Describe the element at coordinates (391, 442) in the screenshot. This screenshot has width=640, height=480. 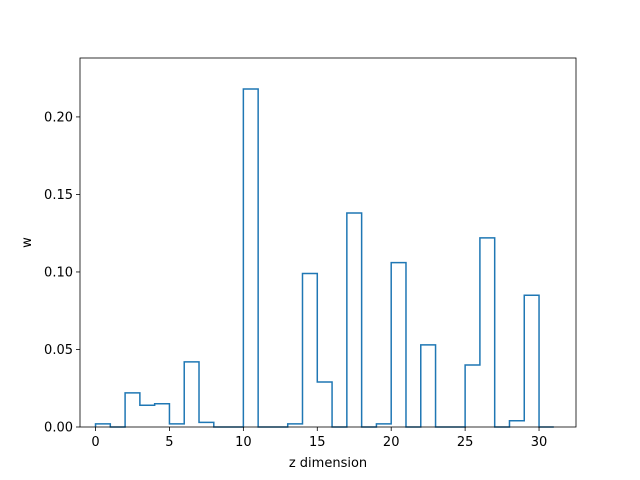
I see `x-tick-label: 20` at that location.